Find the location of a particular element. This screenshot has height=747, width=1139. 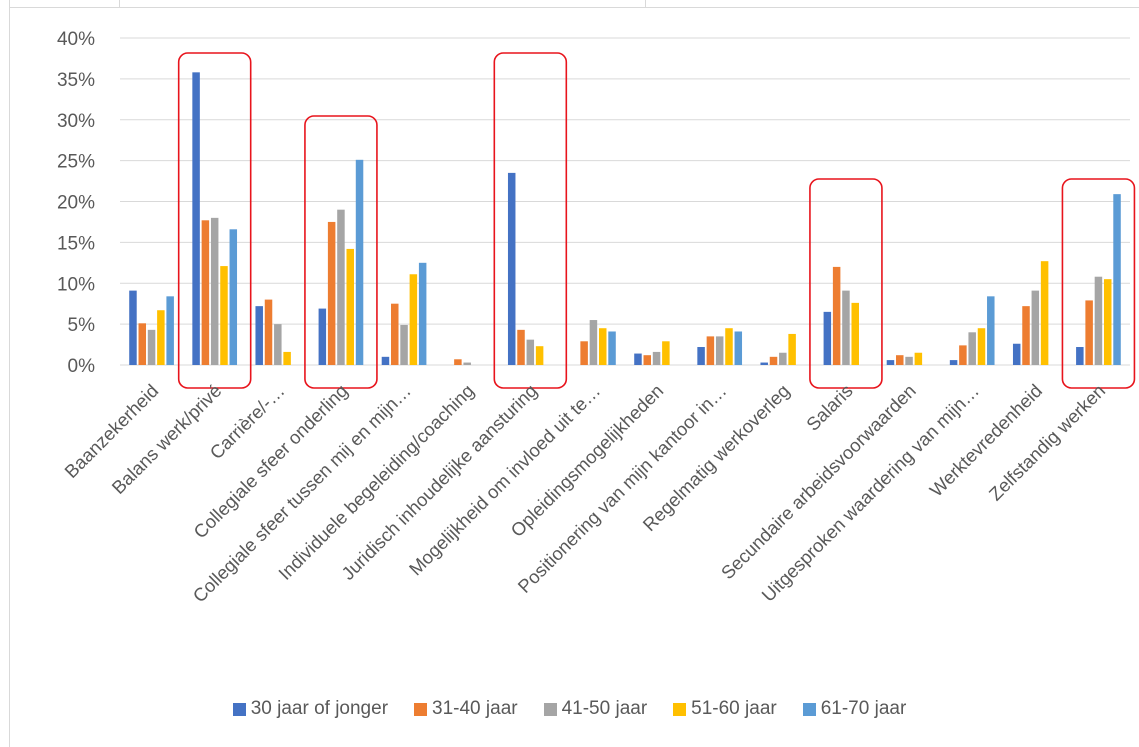

y-tick-label: 5% is located at coordinates (82, 325).